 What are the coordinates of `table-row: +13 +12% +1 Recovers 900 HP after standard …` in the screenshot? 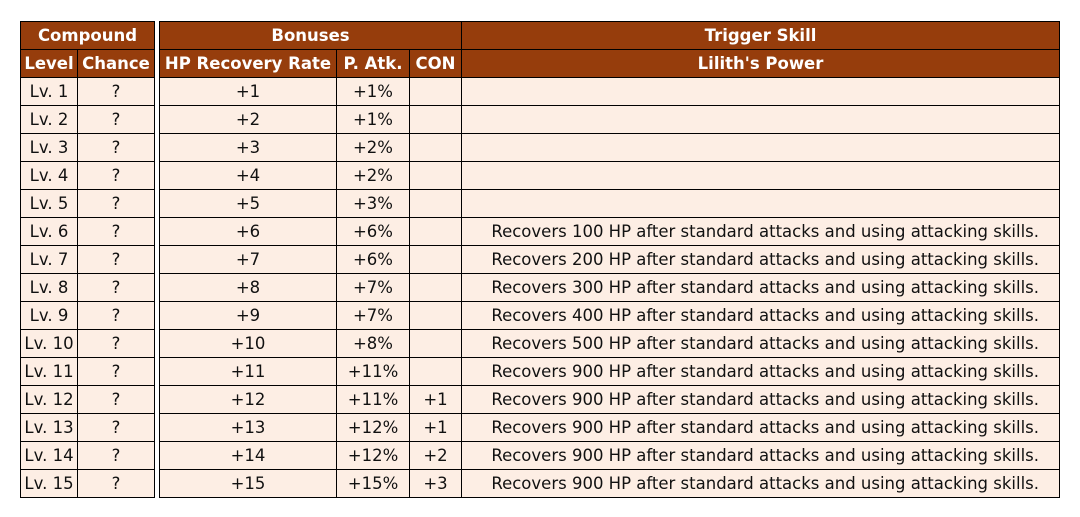 It's located at (610, 427).